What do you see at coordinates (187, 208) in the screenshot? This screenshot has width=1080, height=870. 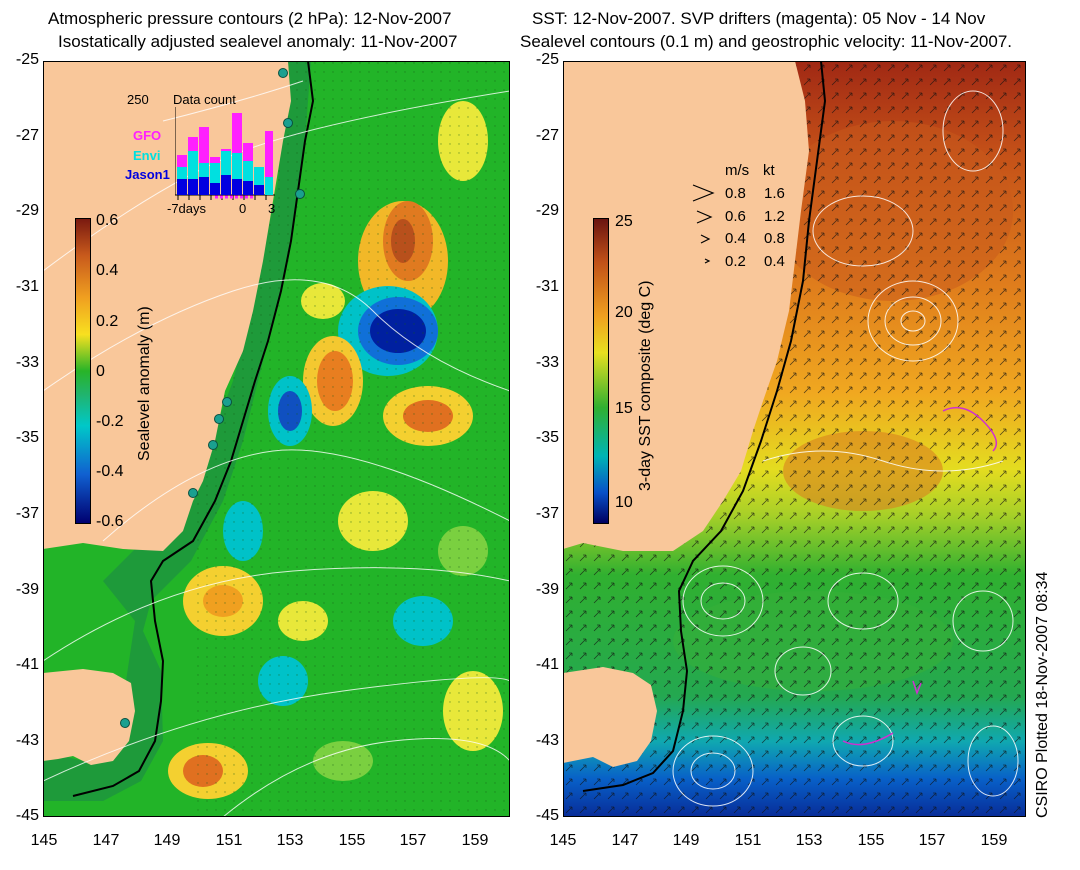 I see `inset-xtick-start: -7days` at bounding box center [187, 208].